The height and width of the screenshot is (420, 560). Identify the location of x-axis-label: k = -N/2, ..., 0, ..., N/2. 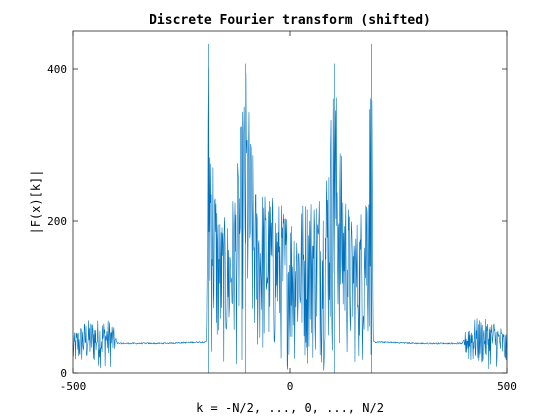
(290, 408).